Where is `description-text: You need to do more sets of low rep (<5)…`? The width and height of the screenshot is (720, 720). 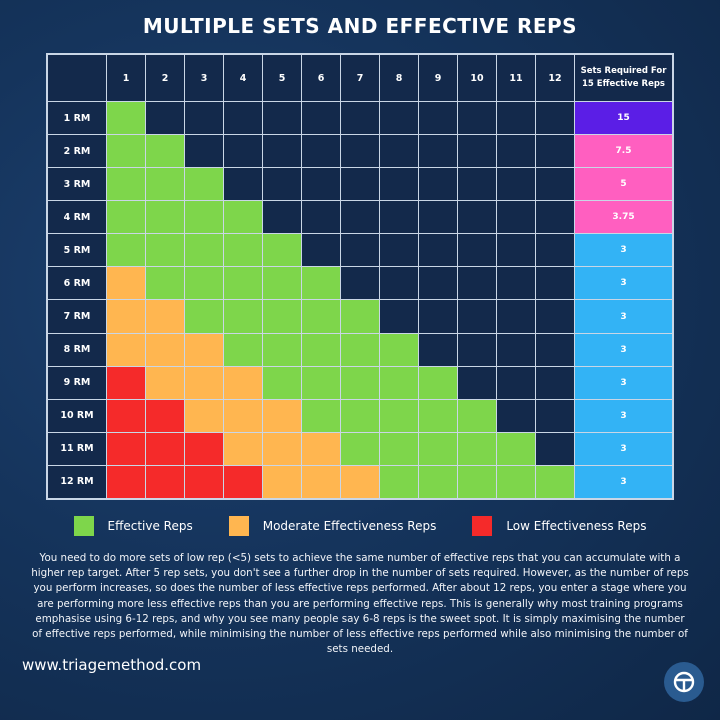
description-text: You need to do more sets of low rep (<5)… is located at coordinates (360, 604).